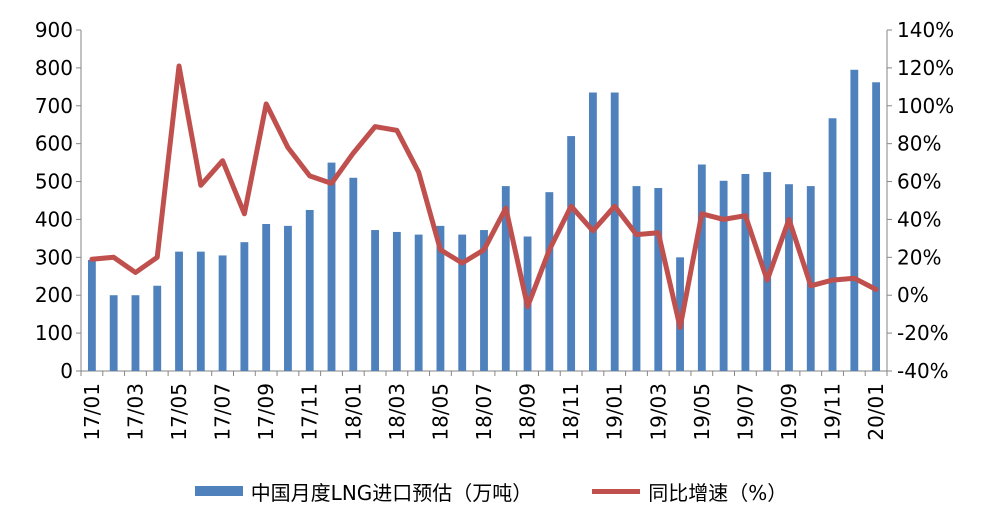 The width and height of the screenshot is (982, 528). What do you see at coordinates (876, 412) in the screenshot?
I see `x-tick-label: 20/01` at bounding box center [876, 412].